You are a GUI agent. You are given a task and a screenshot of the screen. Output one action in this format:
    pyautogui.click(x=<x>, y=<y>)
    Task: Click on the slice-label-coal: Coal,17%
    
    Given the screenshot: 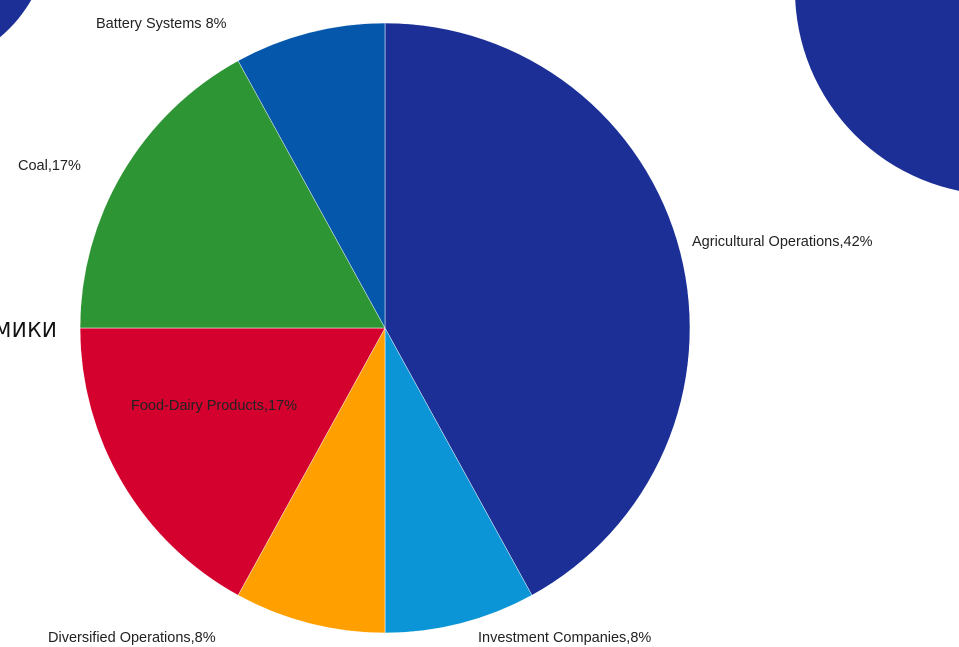 What is the action you would take?
    pyautogui.click(x=49, y=166)
    